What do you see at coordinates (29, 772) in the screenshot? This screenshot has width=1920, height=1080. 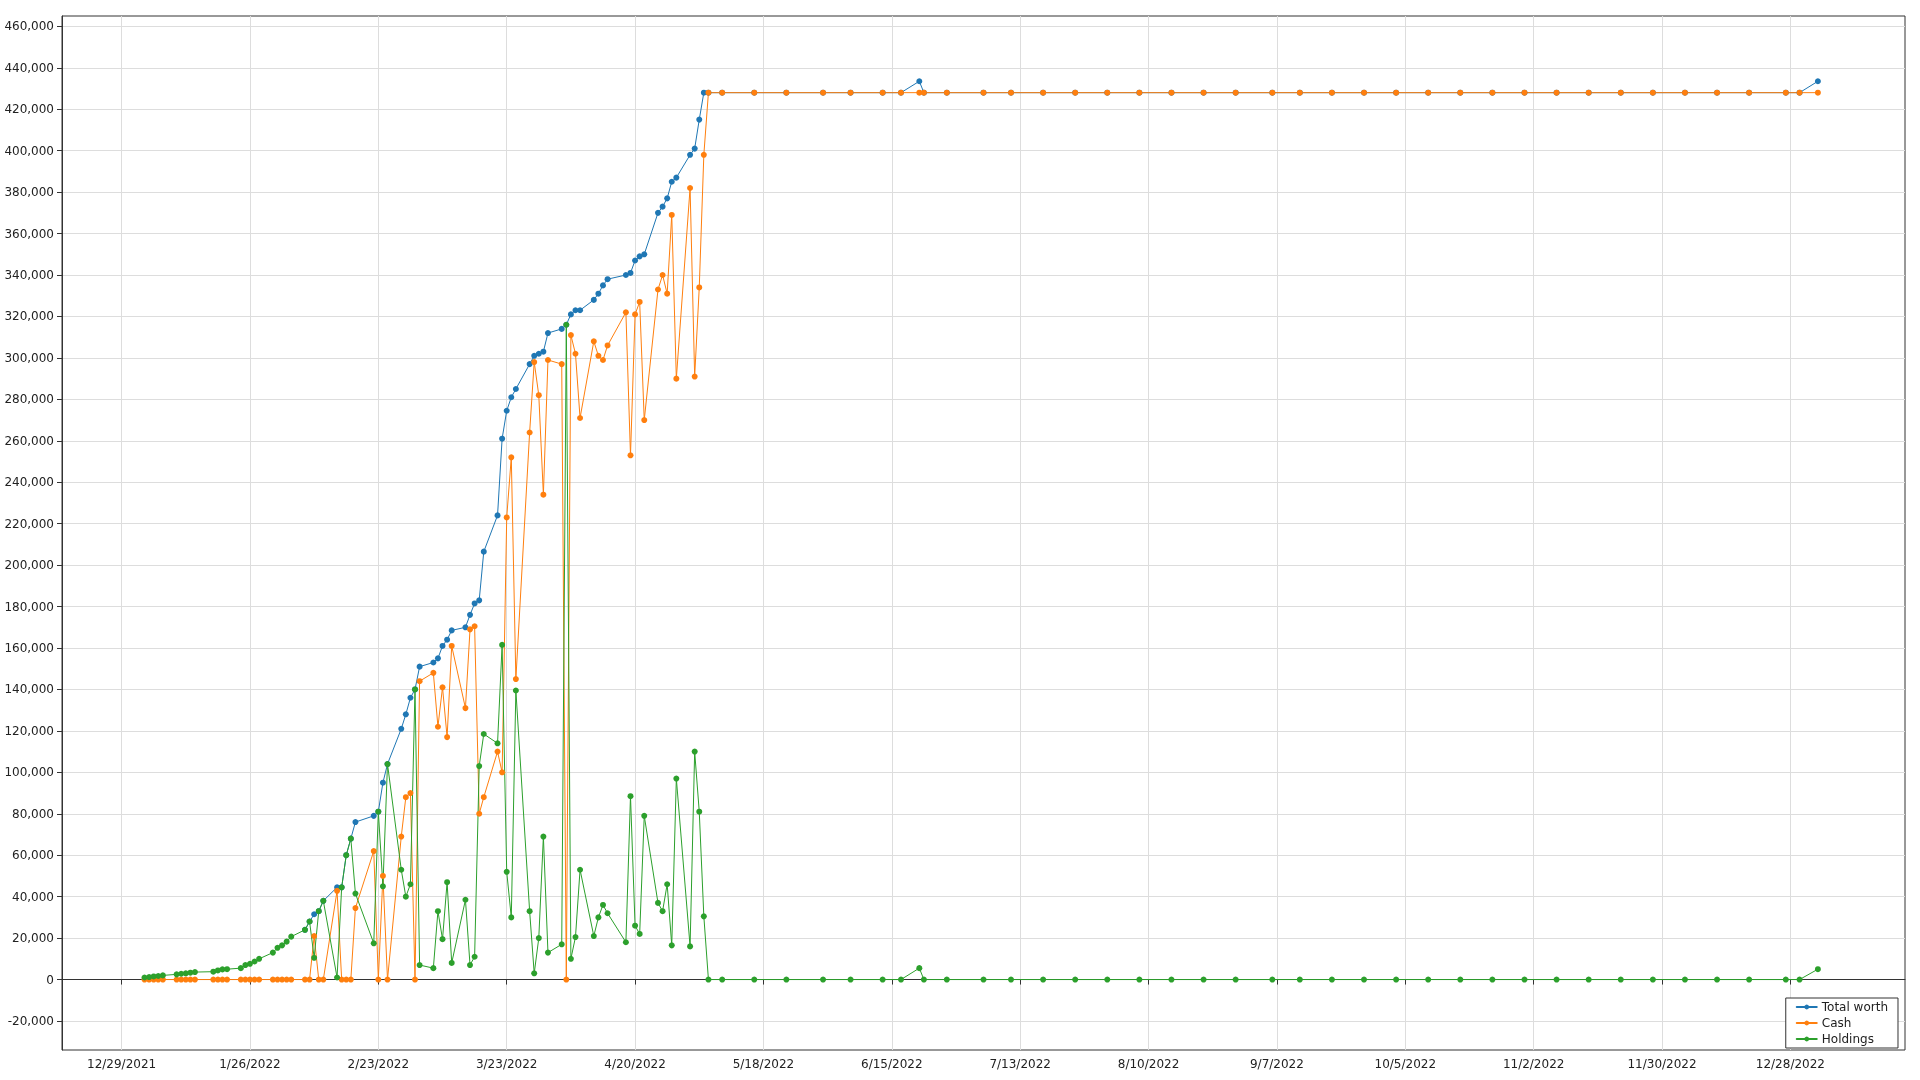 I see `y-tick-label: 100,000` at bounding box center [29, 772].